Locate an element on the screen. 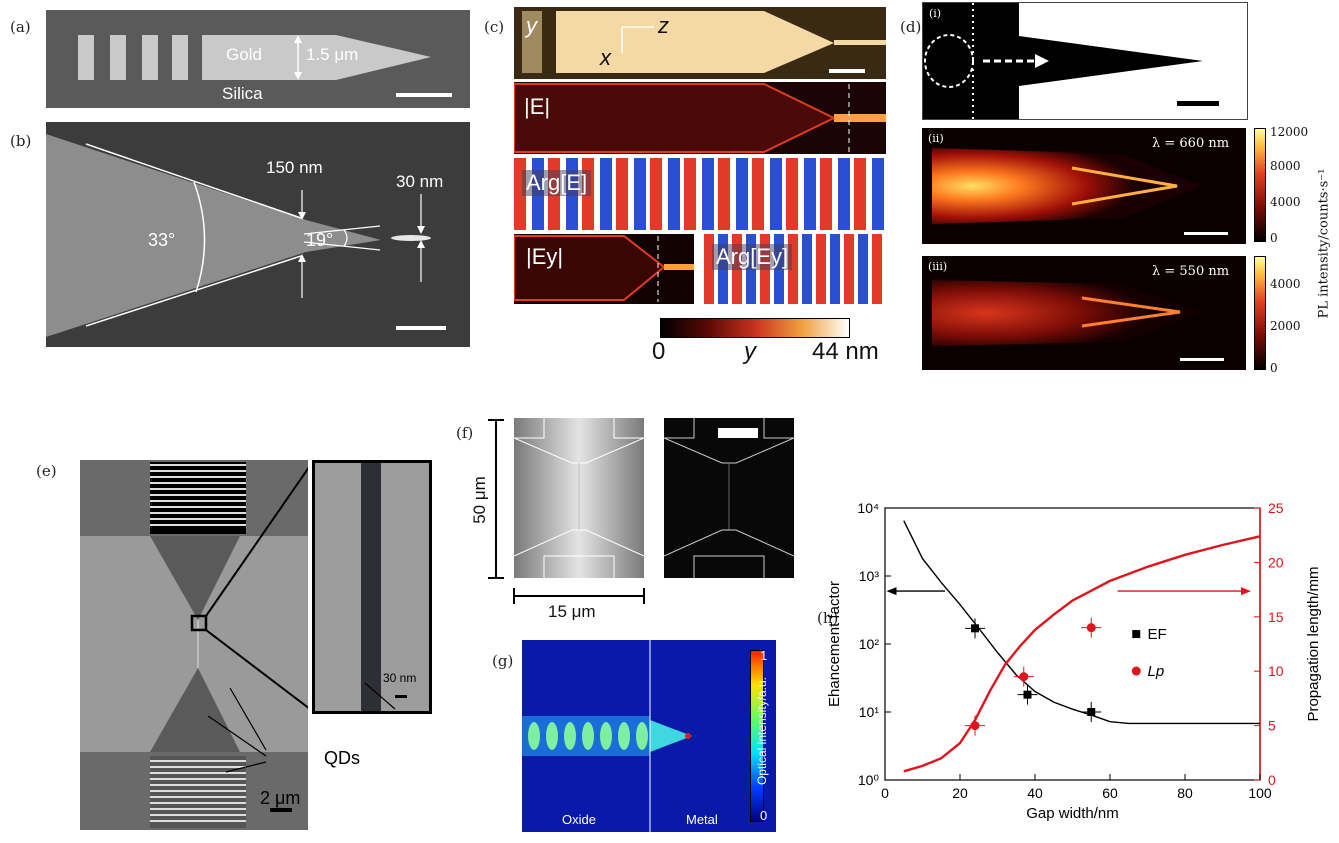 This screenshot has height=843, width=1339. width-label: 1.5 μm is located at coordinates (332, 54).